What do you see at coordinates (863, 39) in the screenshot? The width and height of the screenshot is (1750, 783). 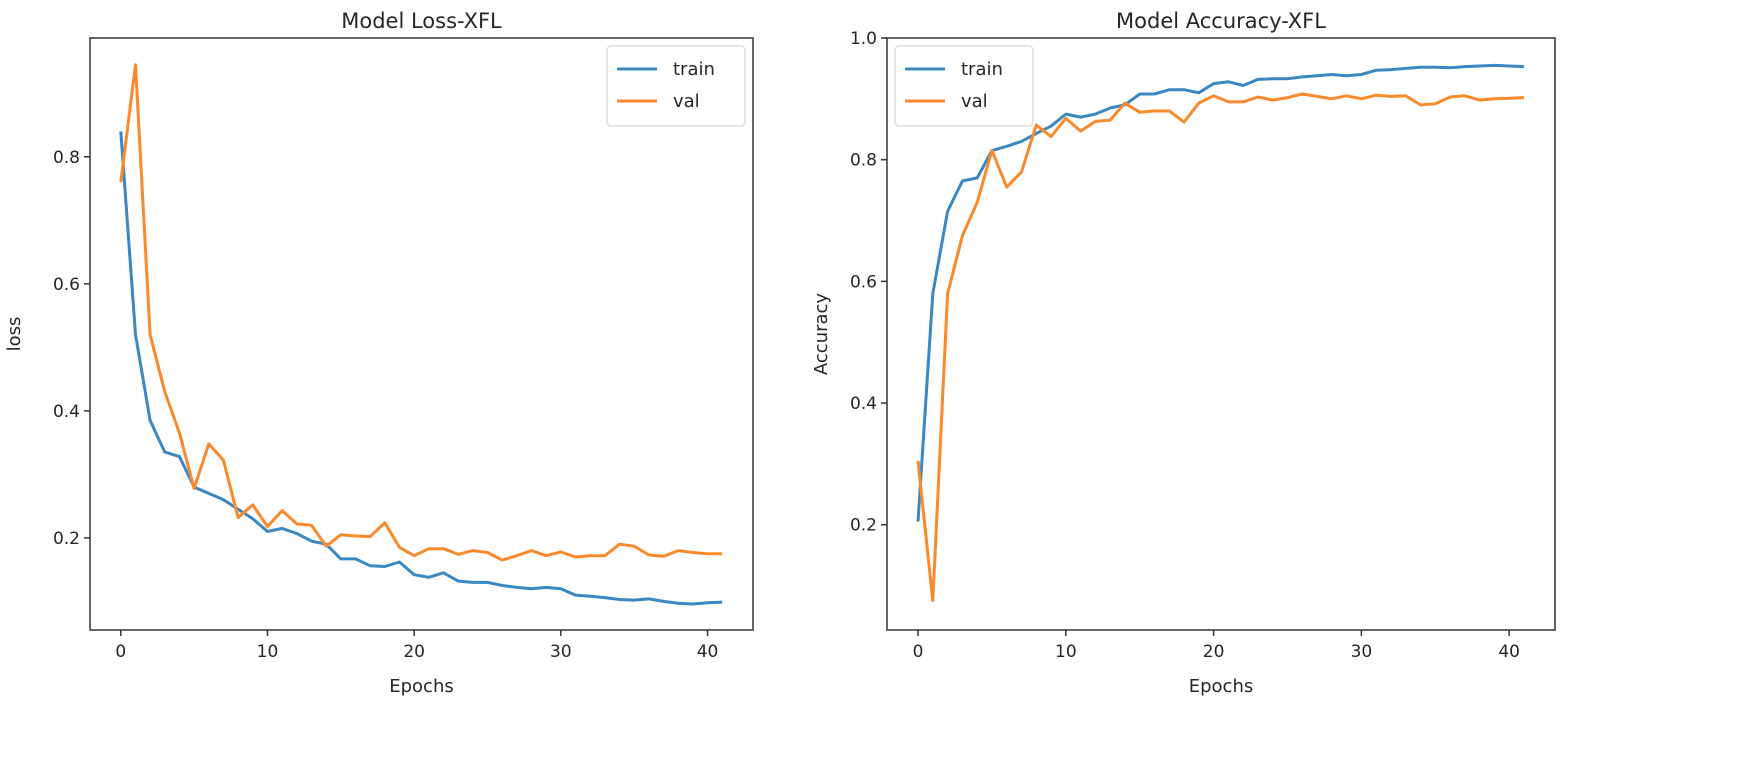 I see `y-tick-label: 1.0` at bounding box center [863, 39].